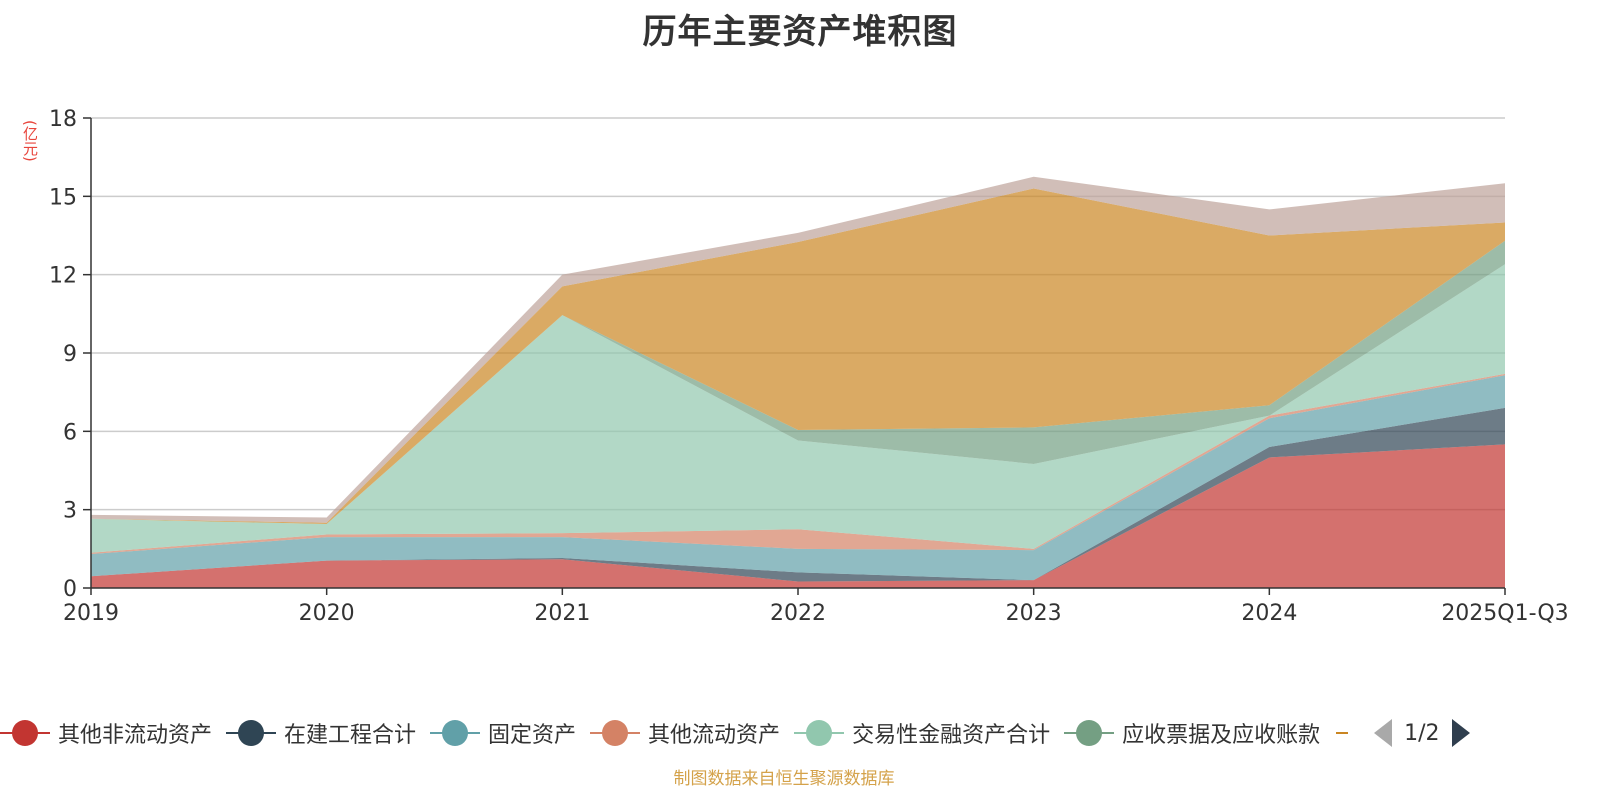 The height and width of the screenshot is (800, 1600). I want to click on legend-item: 固定资产, so click(503, 733).